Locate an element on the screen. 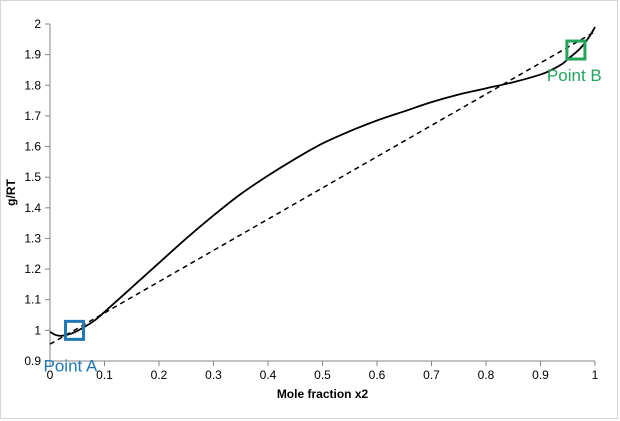 This screenshot has width=620, height=421. x-tick-label: 1 is located at coordinates (595, 375).